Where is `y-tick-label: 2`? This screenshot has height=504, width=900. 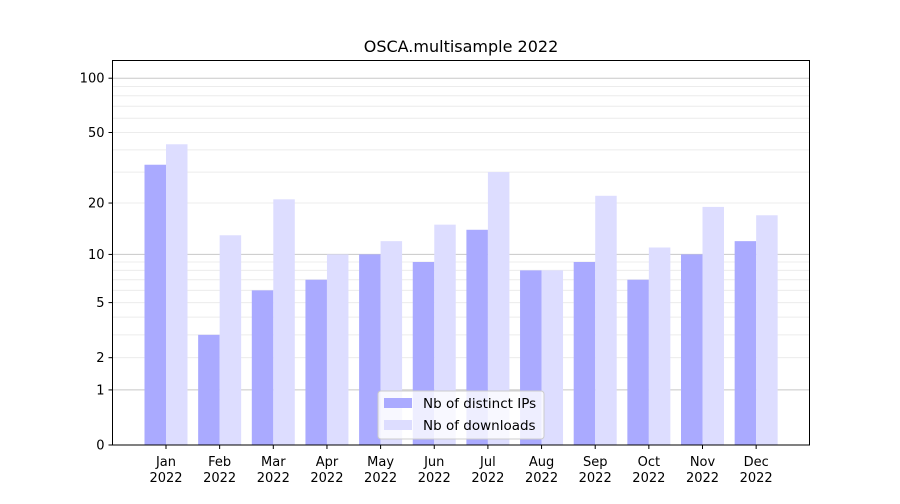 y-tick-label: 2 is located at coordinates (100, 358).